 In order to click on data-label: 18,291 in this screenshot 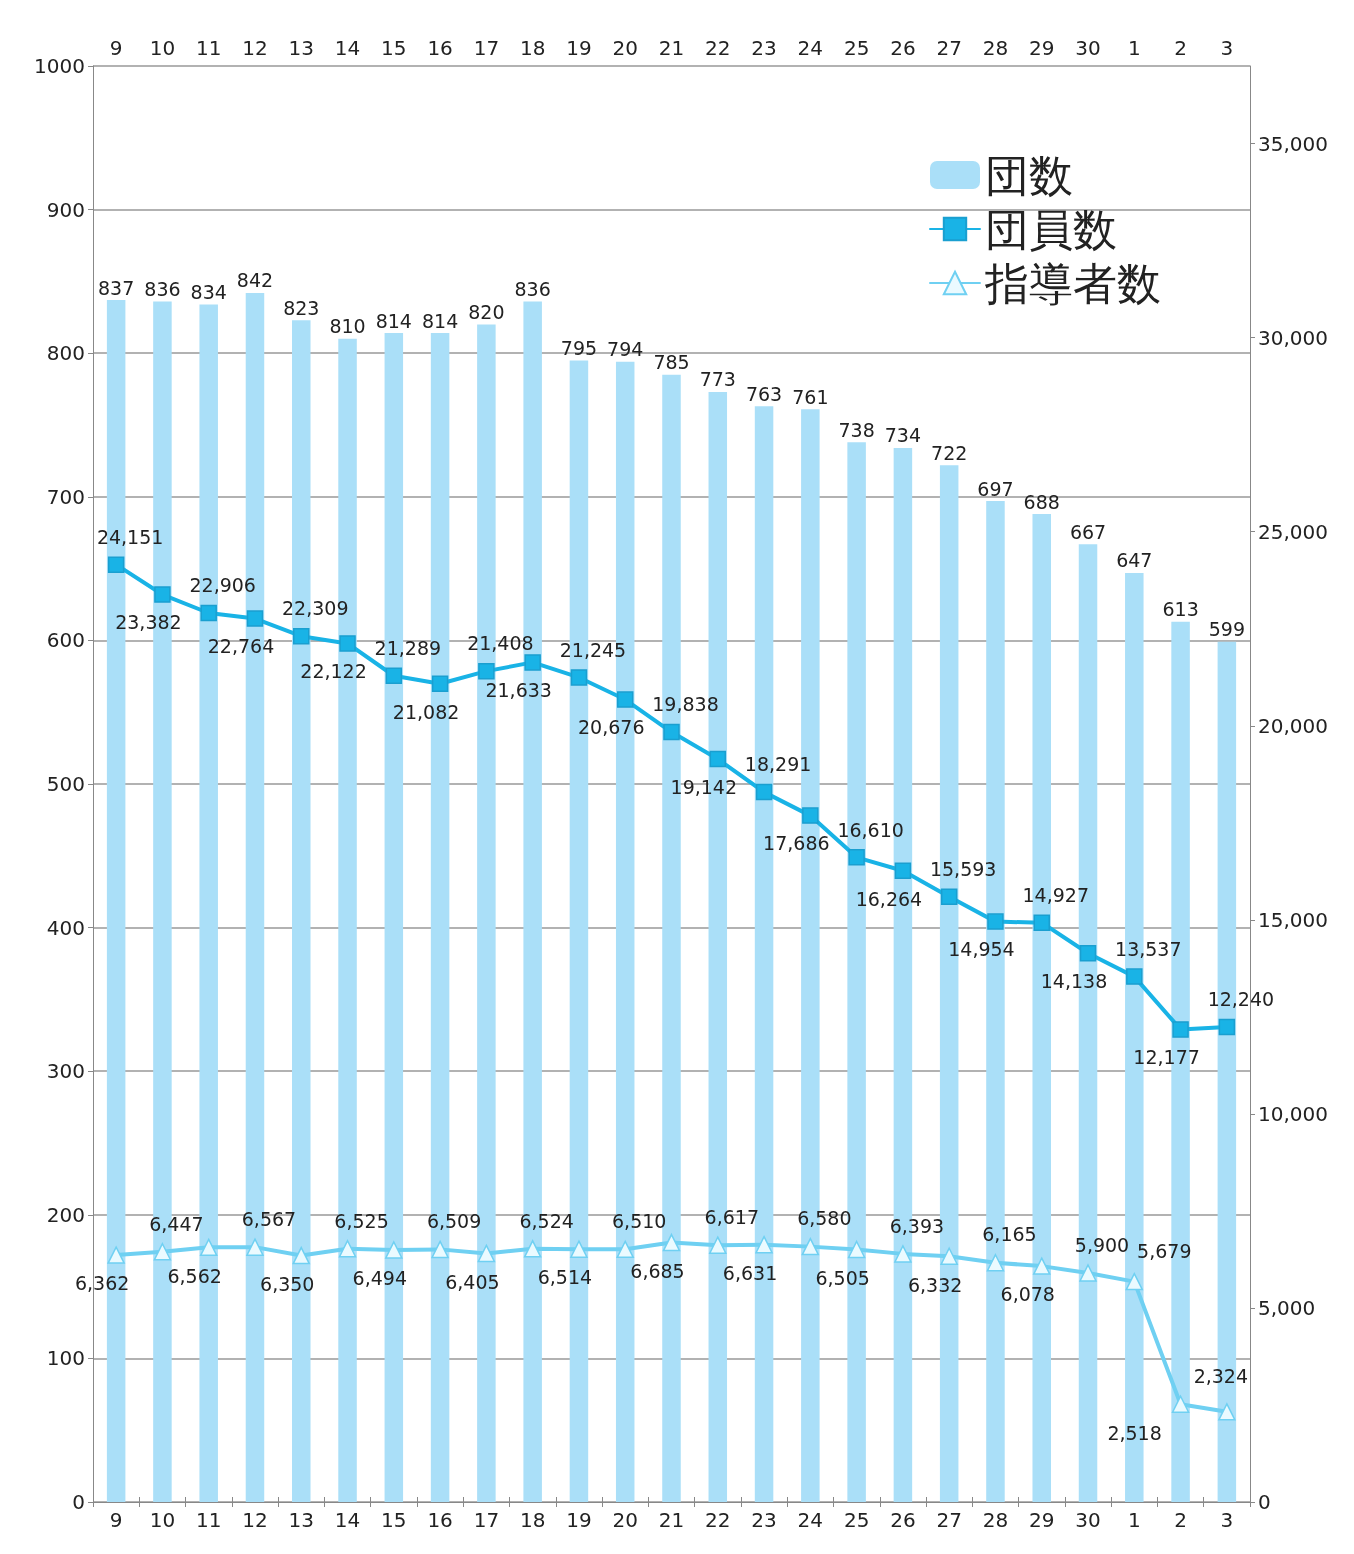, I will do `click(778, 764)`.